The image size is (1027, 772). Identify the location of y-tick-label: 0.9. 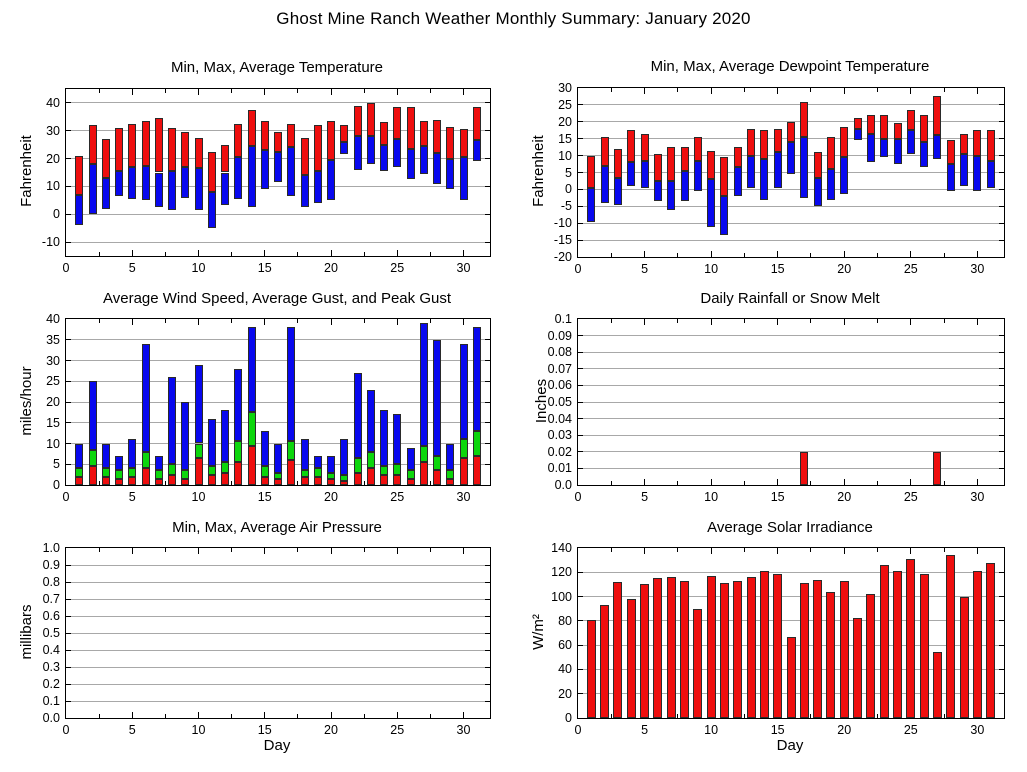
(51, 565).